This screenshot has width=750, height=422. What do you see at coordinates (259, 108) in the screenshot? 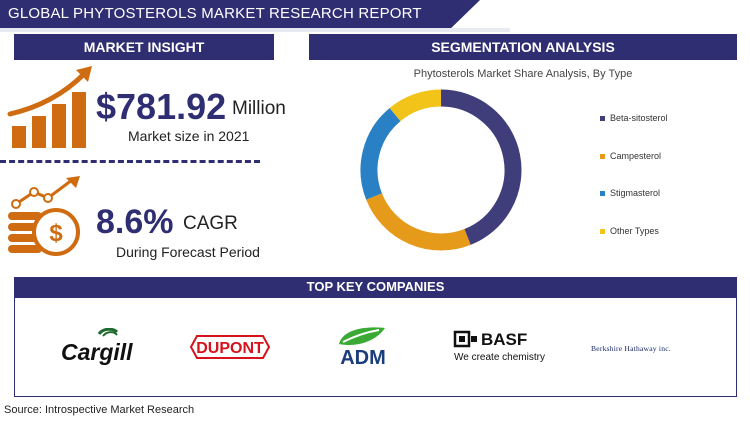
I see `market-size-unit: Million` at bounding box center [259, 108].